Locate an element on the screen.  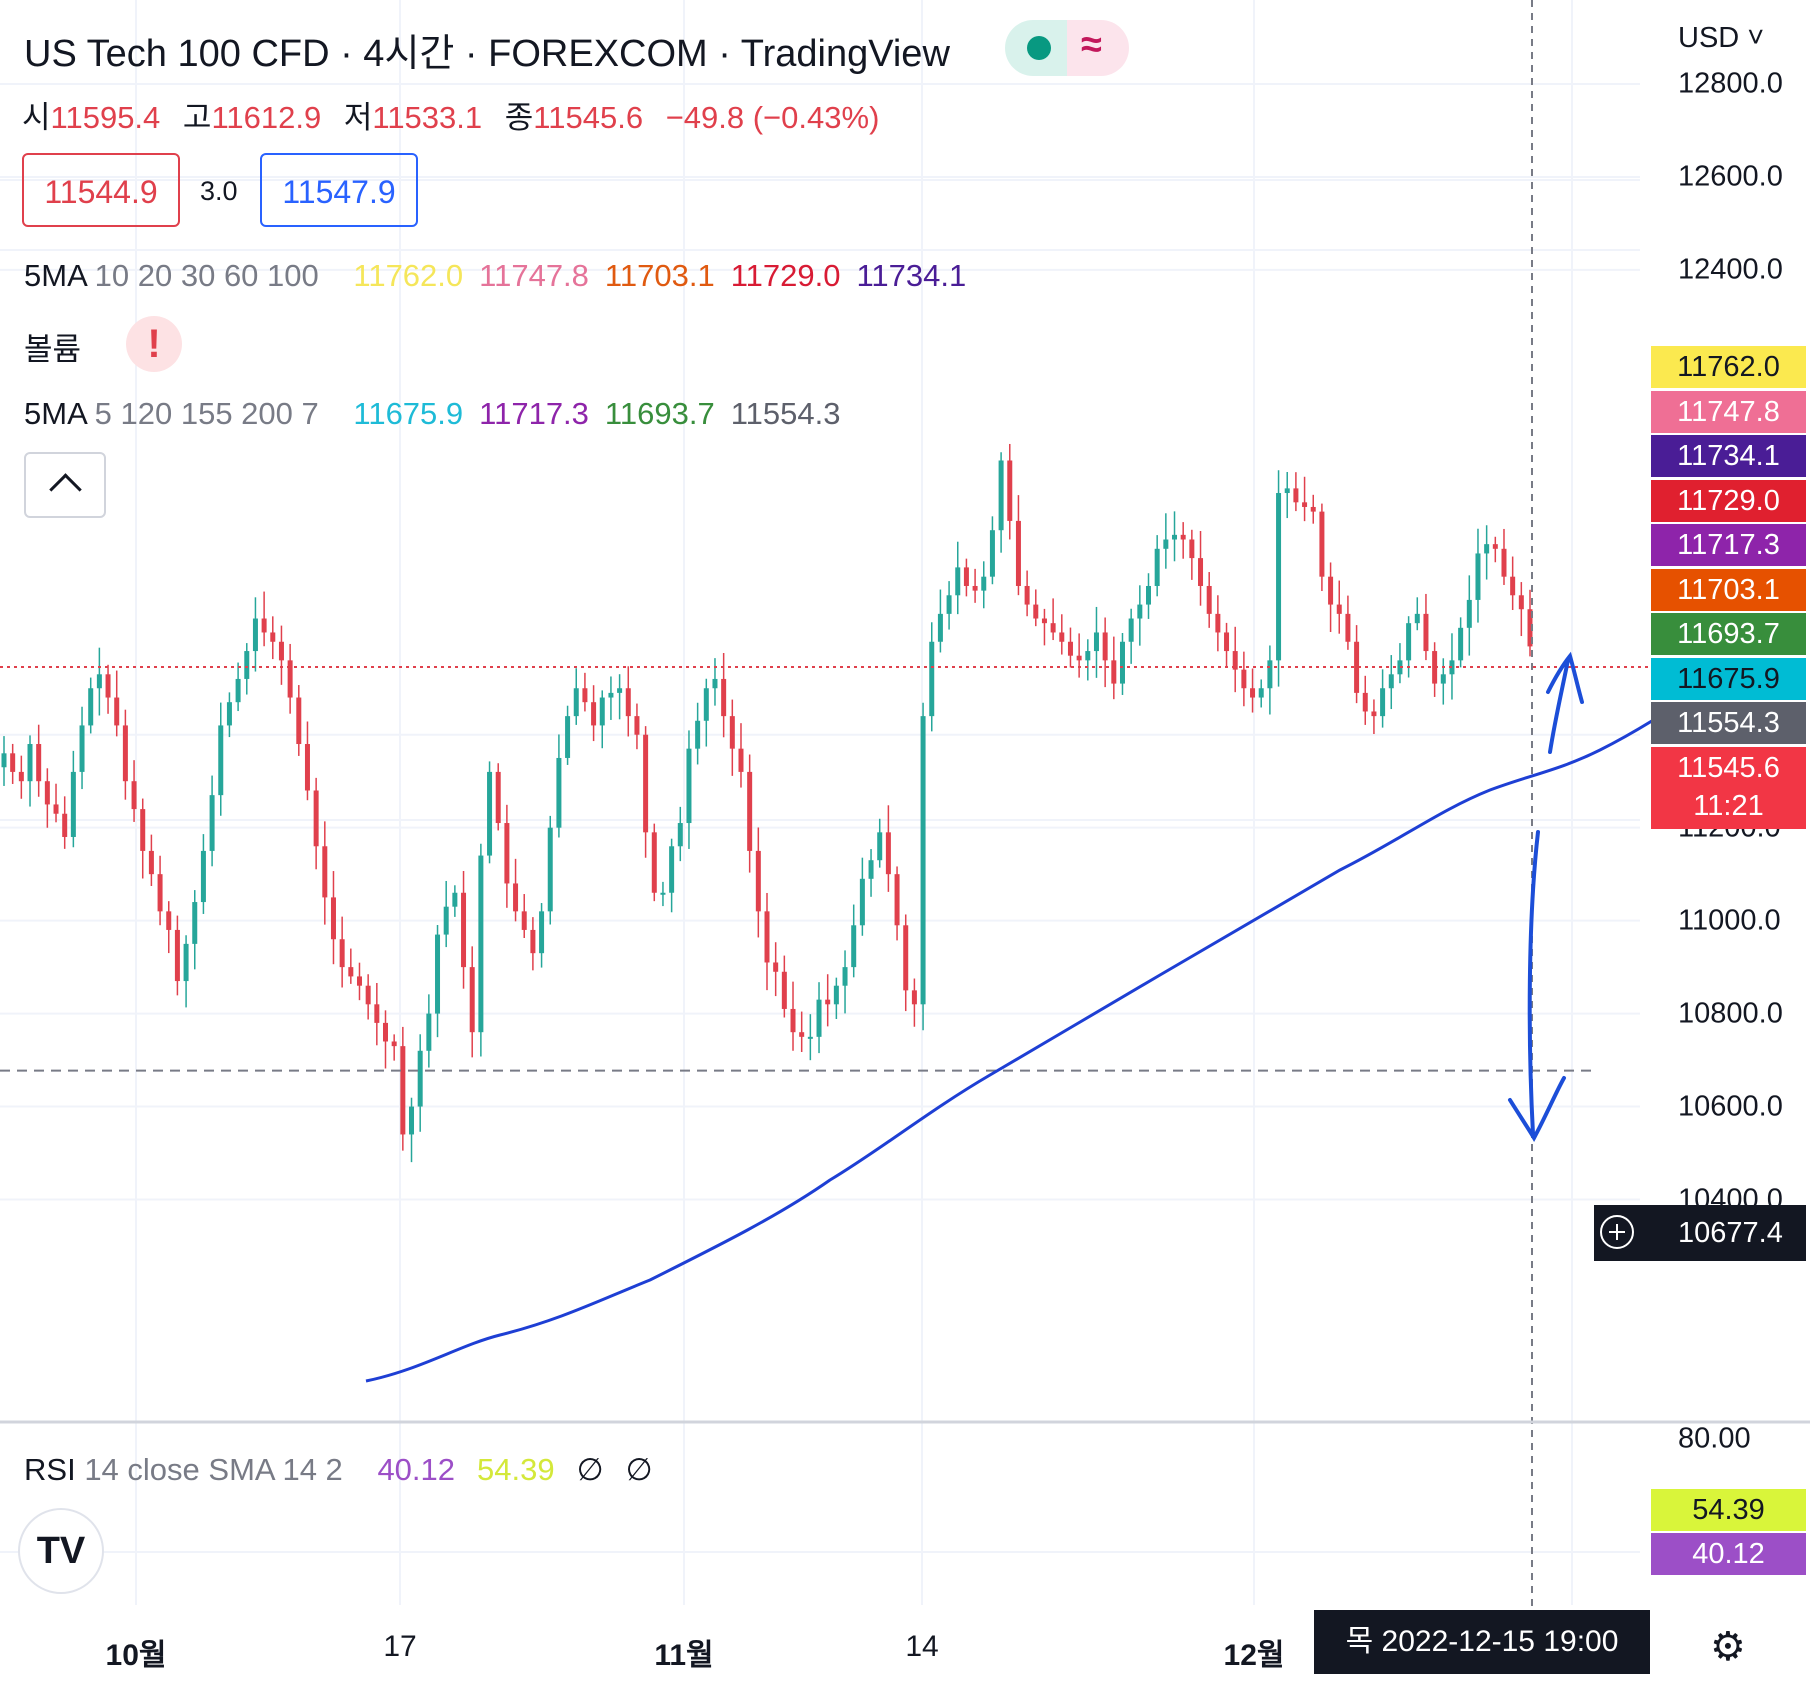
indicator-args: 5 120 155 200 7 is located at coordinates (206, 413).